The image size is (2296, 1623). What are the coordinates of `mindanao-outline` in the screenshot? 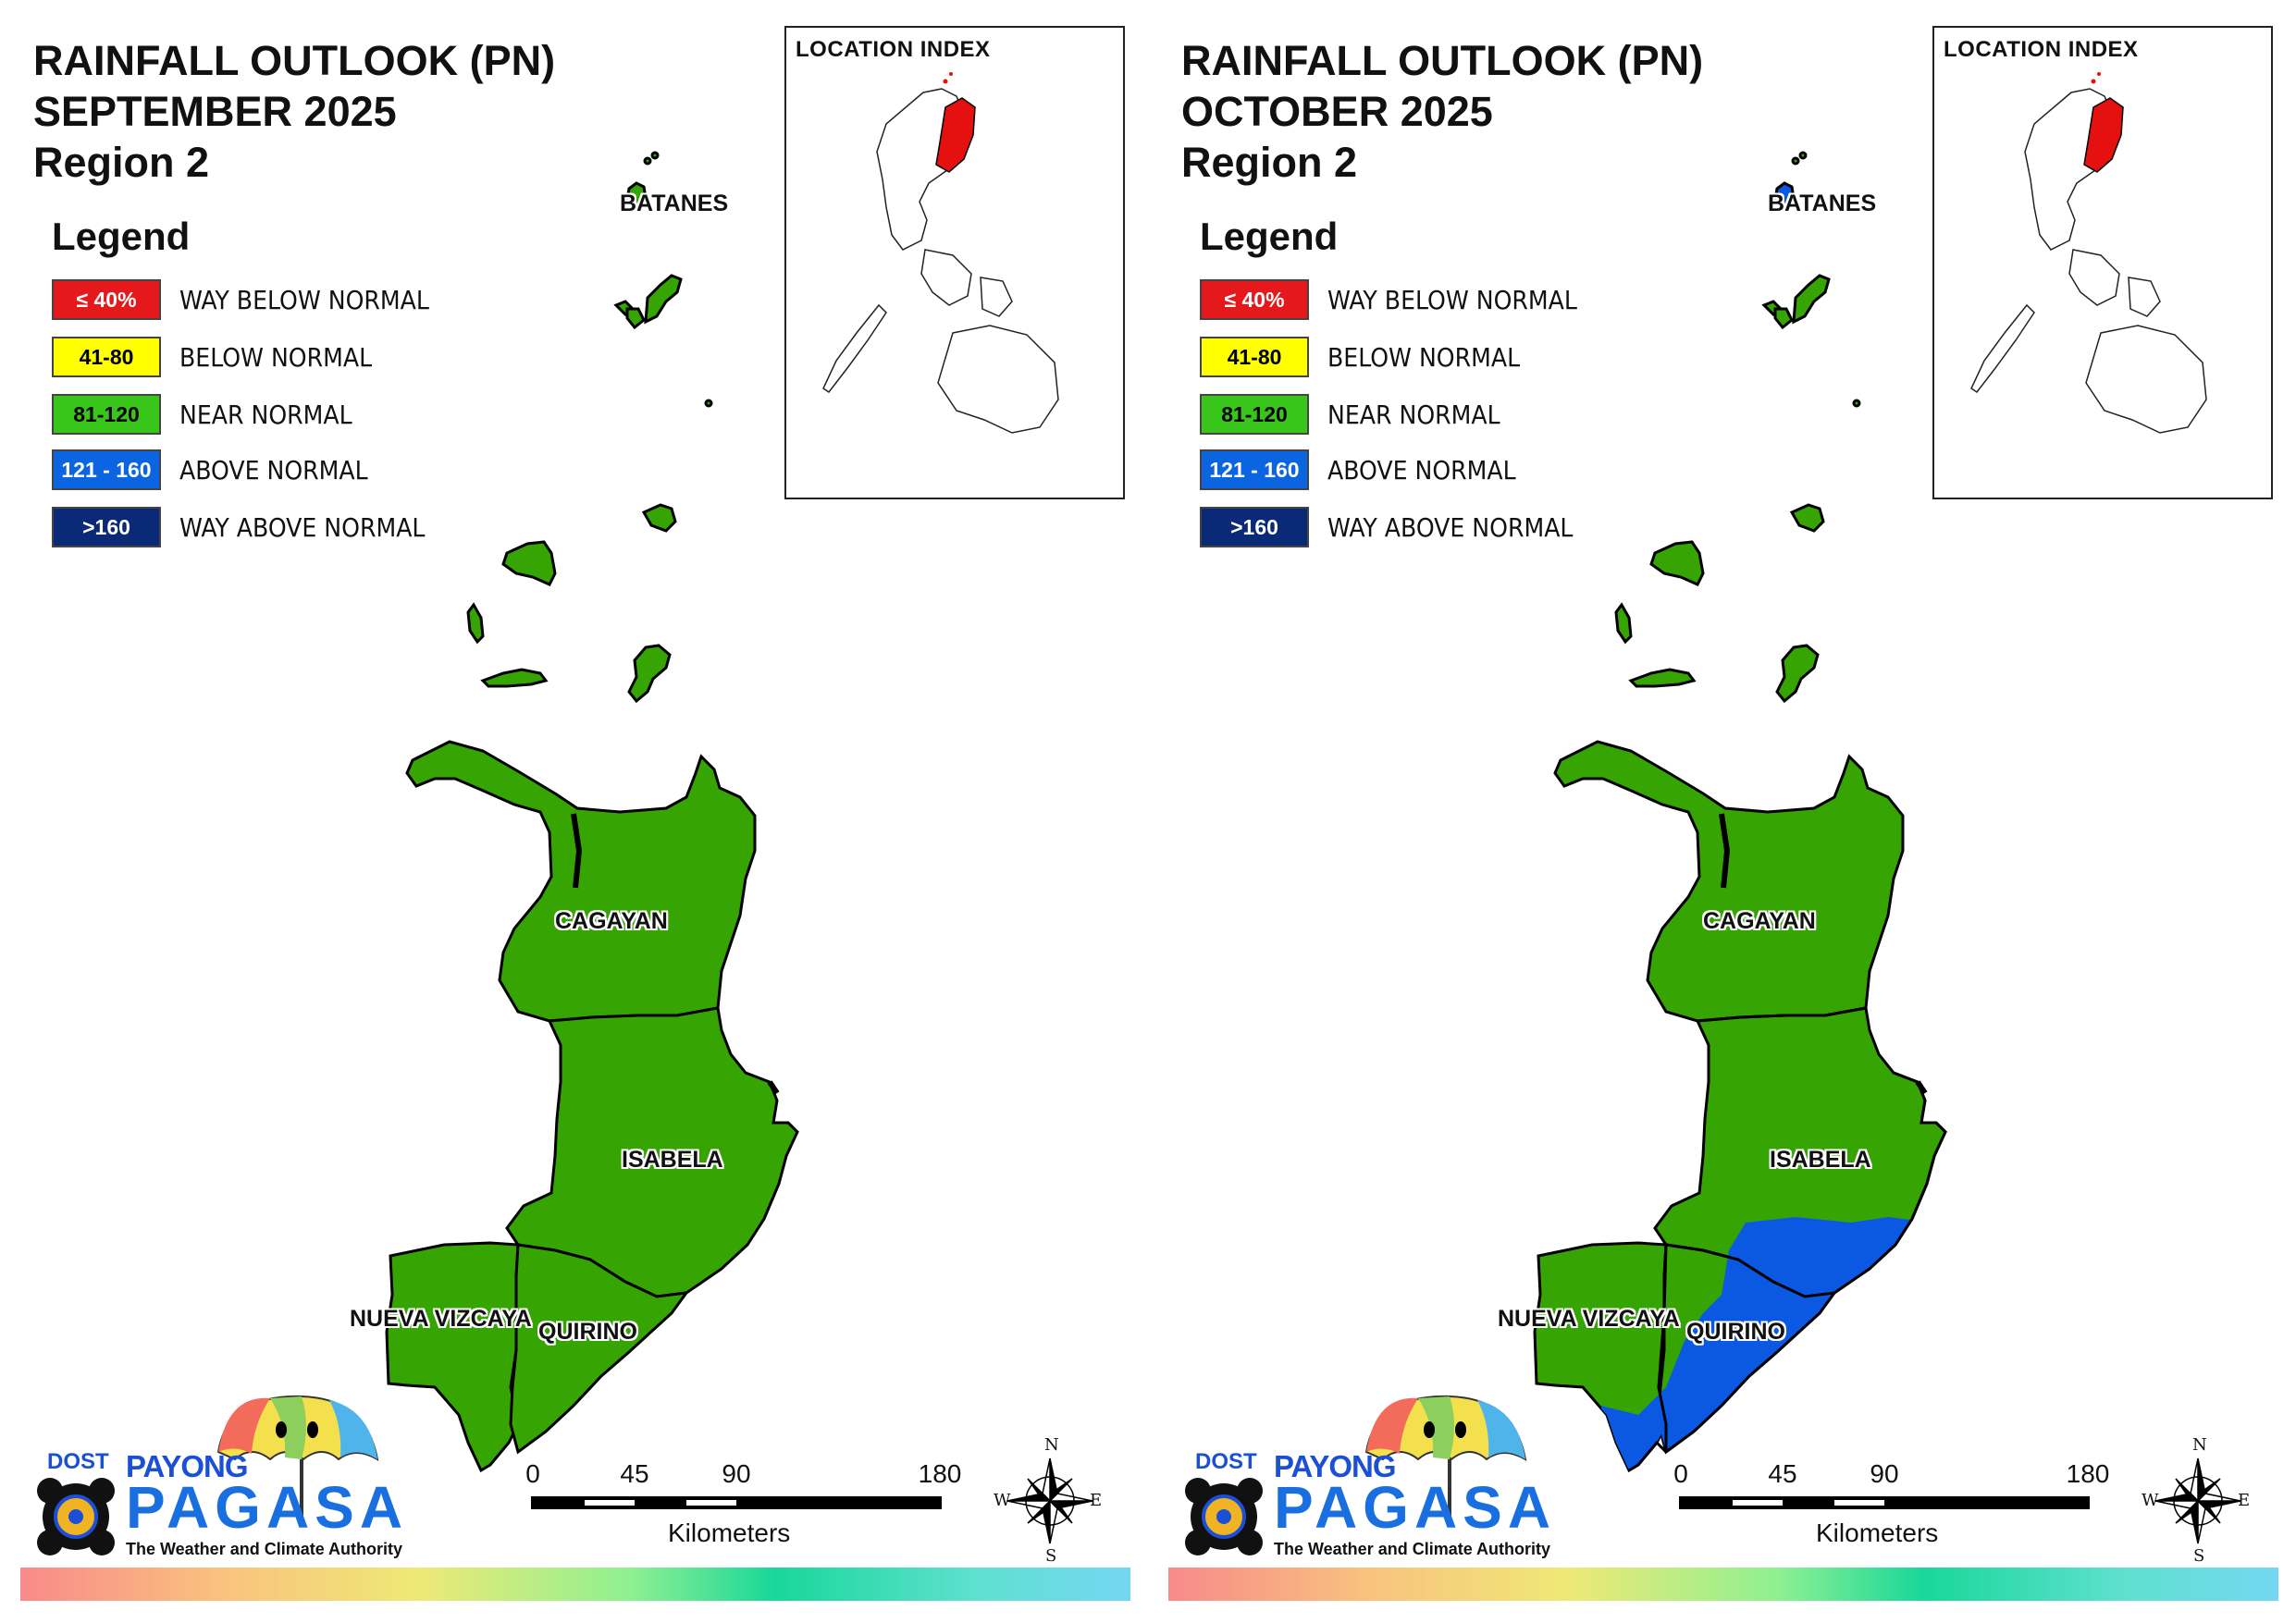 It's located at (998, 379).